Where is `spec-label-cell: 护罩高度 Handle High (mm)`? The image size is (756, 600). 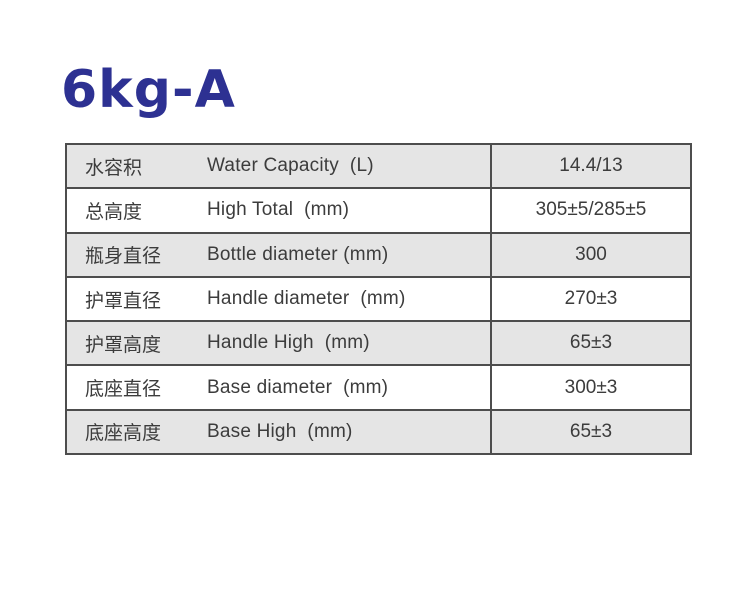 spec-label-cell: 护罩高度 Handle High (mm) is located at coordinates (279, 343).